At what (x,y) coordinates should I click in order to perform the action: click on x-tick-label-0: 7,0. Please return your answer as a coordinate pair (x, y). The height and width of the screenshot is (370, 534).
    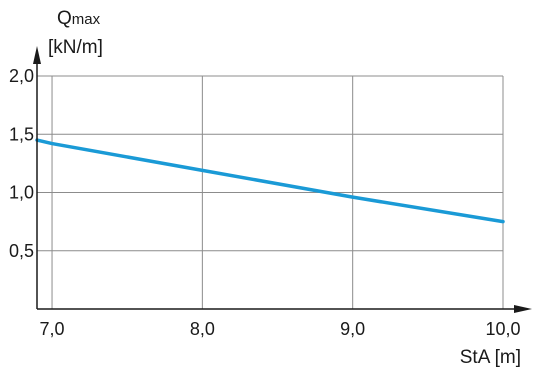
    Looking at the image, I should click on (52, 329).